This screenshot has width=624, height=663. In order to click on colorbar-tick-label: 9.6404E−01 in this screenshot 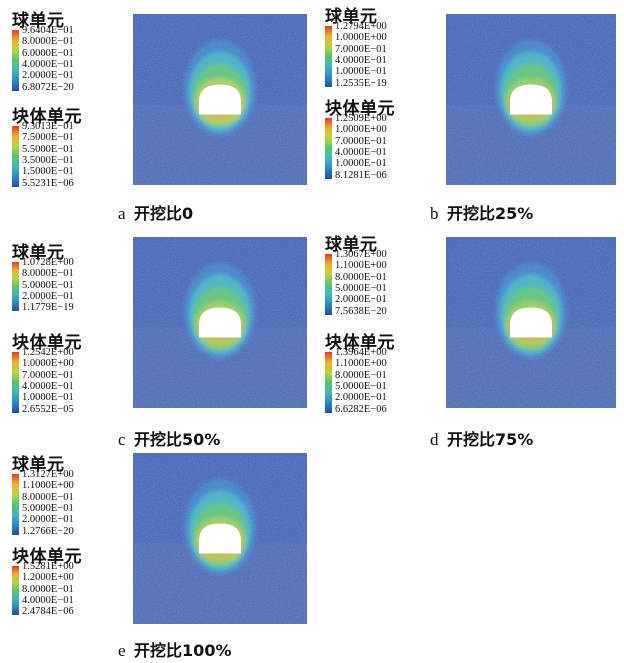, I will do `click(48, 31)`.